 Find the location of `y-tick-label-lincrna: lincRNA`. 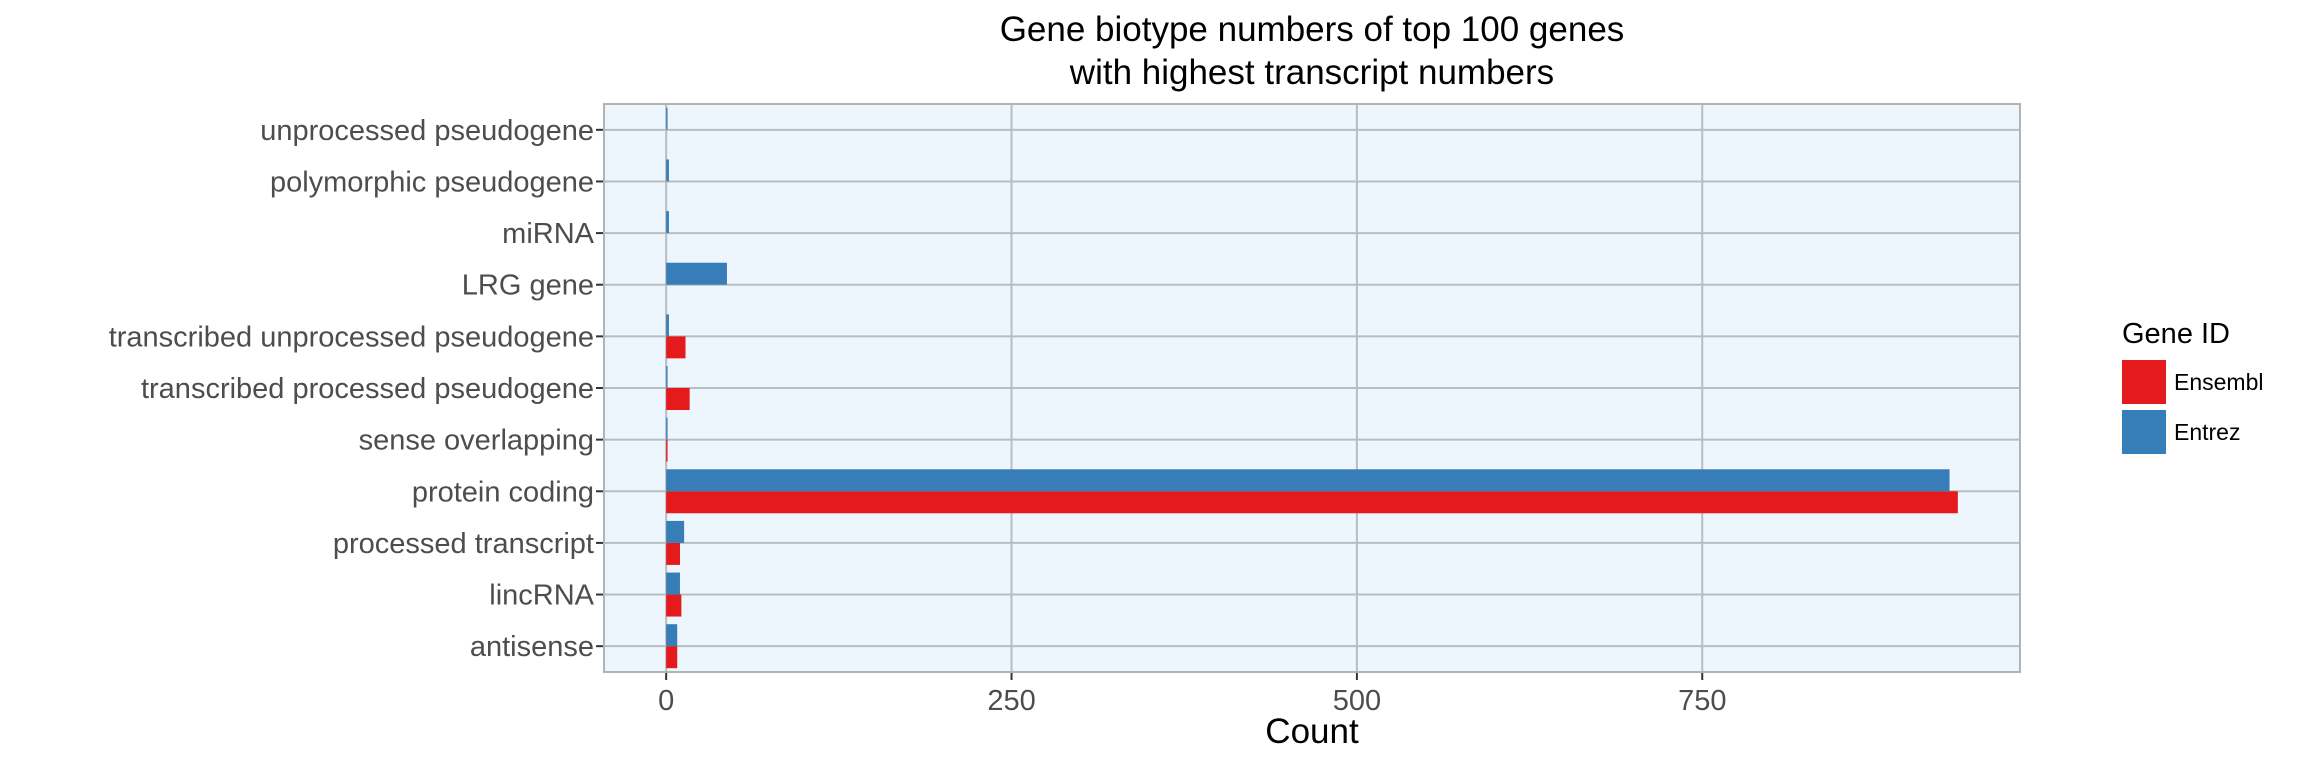

y-tick-label-lincrna: lincRNA is located at coordinates (541, 596).